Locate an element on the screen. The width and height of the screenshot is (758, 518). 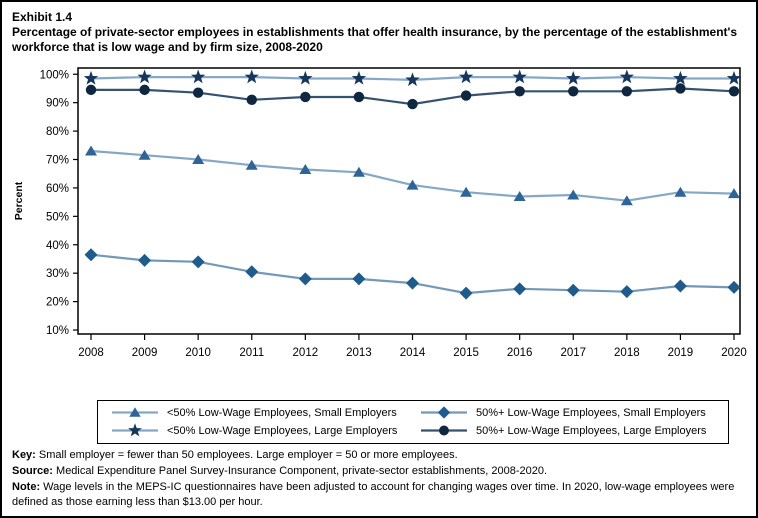
x-tick-label: 2014 is located at coordinates (413, 353).